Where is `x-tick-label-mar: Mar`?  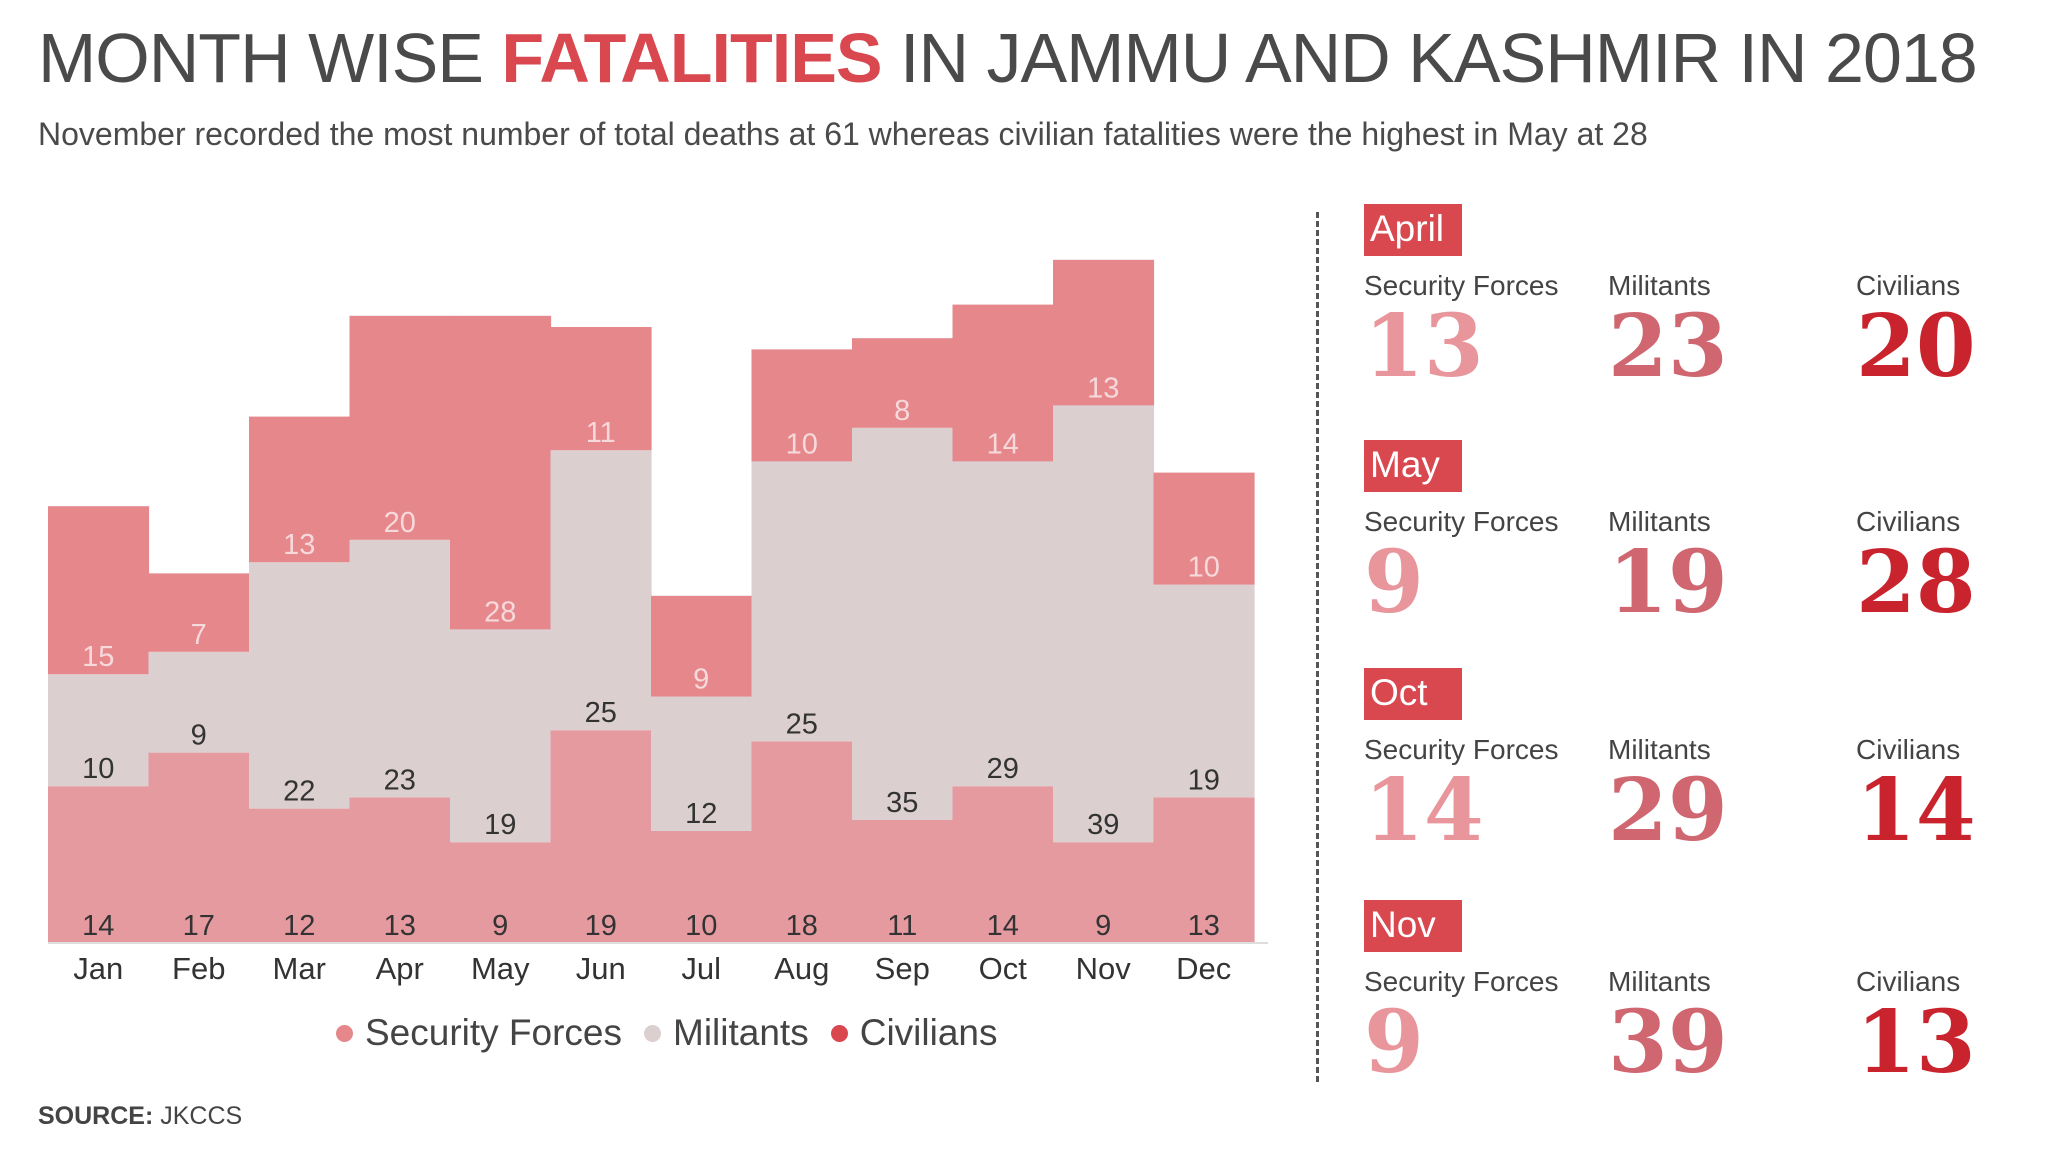
x-tick-label-mar: Mar is located at coordinates (299, 968).